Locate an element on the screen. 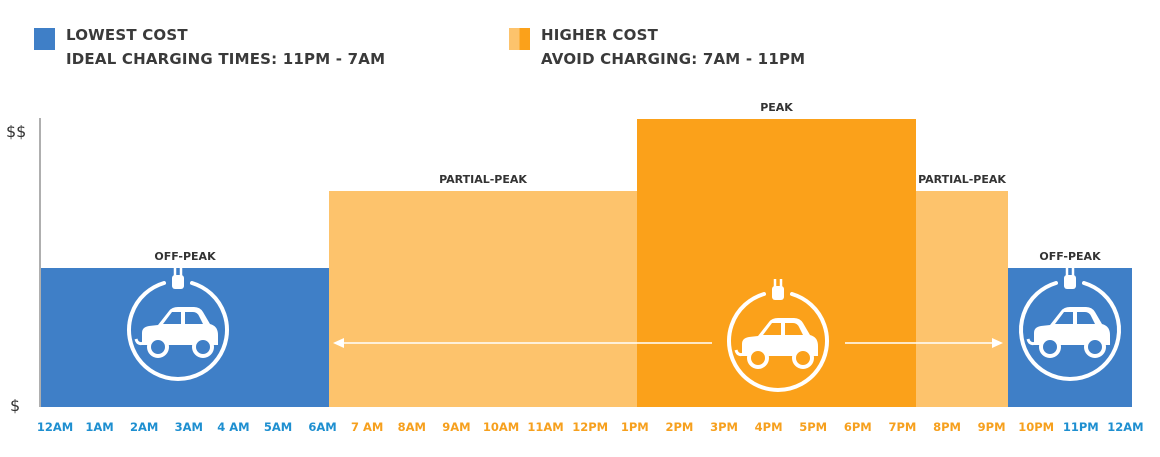 This screenshot has width=1160, height=457. hour-tick-label: 5AM is located at coordinates (278, 427).